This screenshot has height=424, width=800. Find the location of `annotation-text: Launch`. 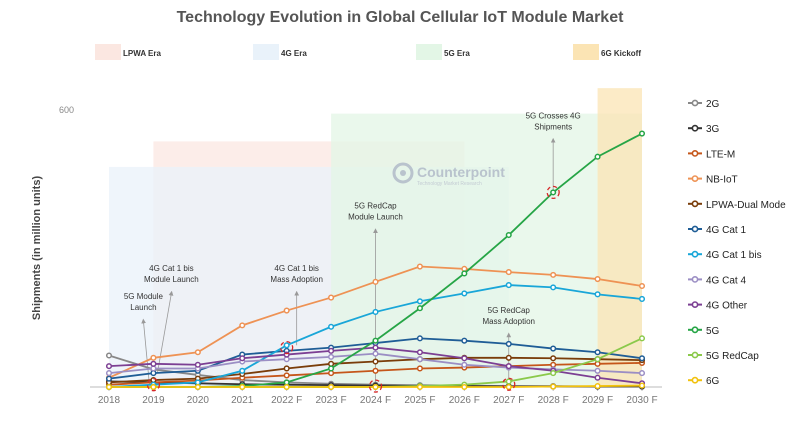

annotation-text: Launch is located at coordinates (143, 307).